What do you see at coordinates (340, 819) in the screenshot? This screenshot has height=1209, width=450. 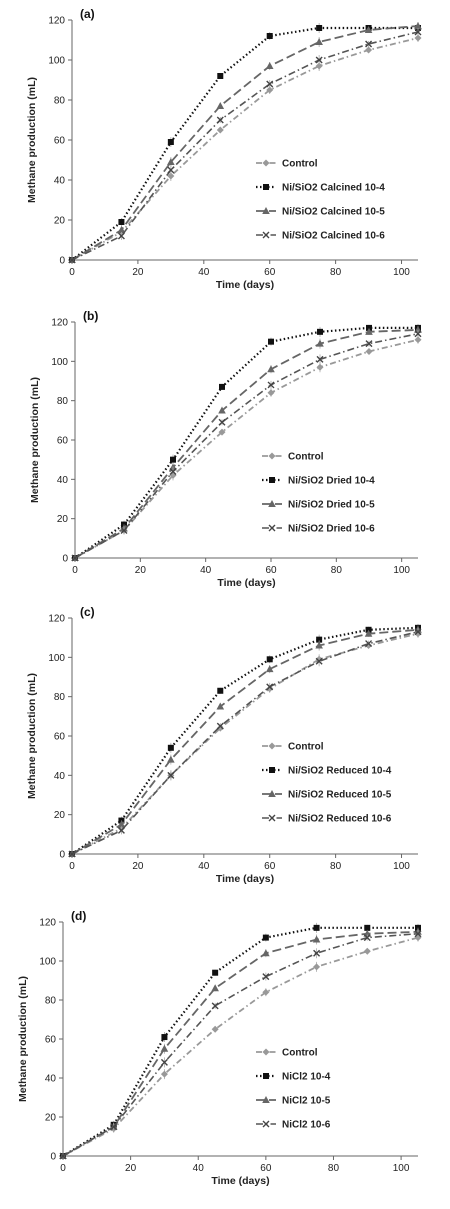 I see `legend-label: Ni/SiO2 Reduced 10-6` at bounding box center [340, 819].